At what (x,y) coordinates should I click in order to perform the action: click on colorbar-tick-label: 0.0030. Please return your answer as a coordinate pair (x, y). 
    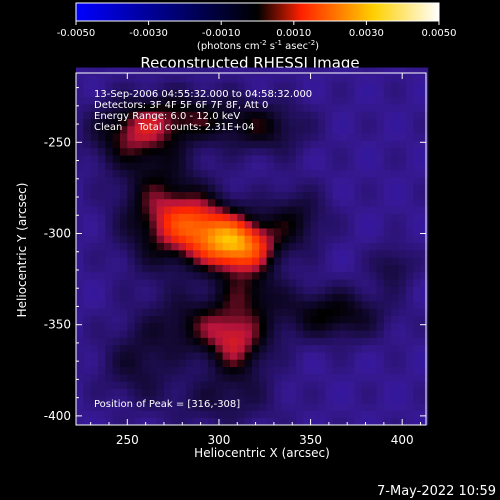
    Looking at the image, I should click on (366, 33).